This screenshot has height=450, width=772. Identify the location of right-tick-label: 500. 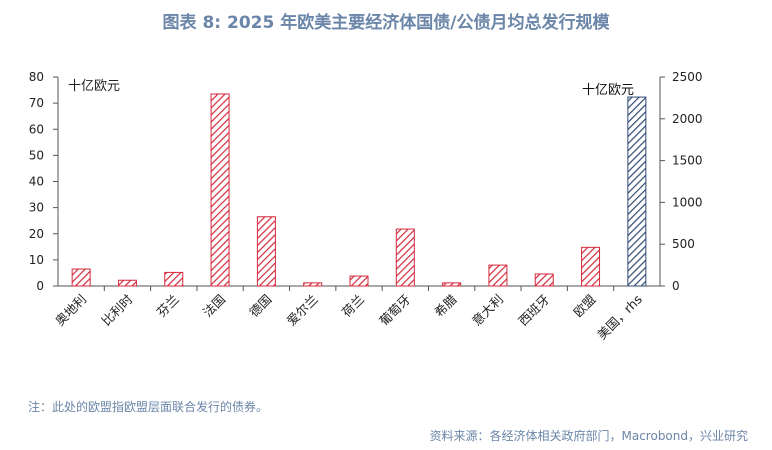
(683, 244).